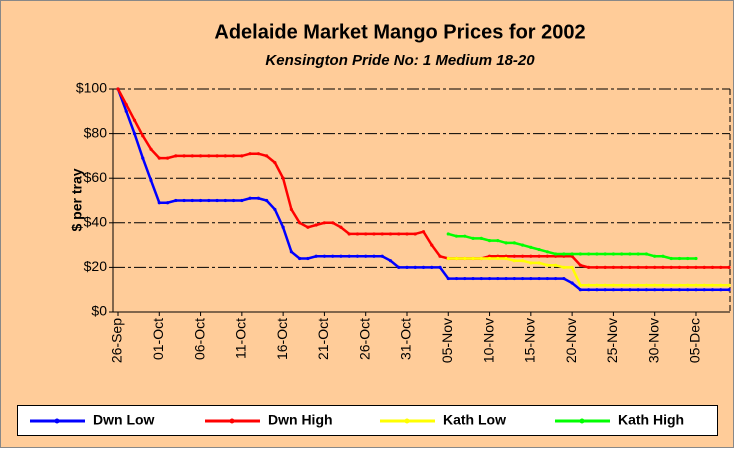  What do you see at coordinates (695, 340) in the screenshot?
I see `x-tick-label: 05-Dec` at bounding box center [695, 340].